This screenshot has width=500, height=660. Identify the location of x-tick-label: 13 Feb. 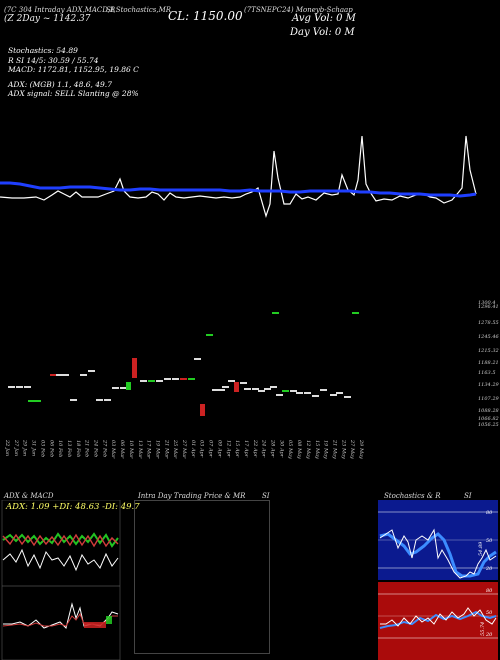
(69, 448).